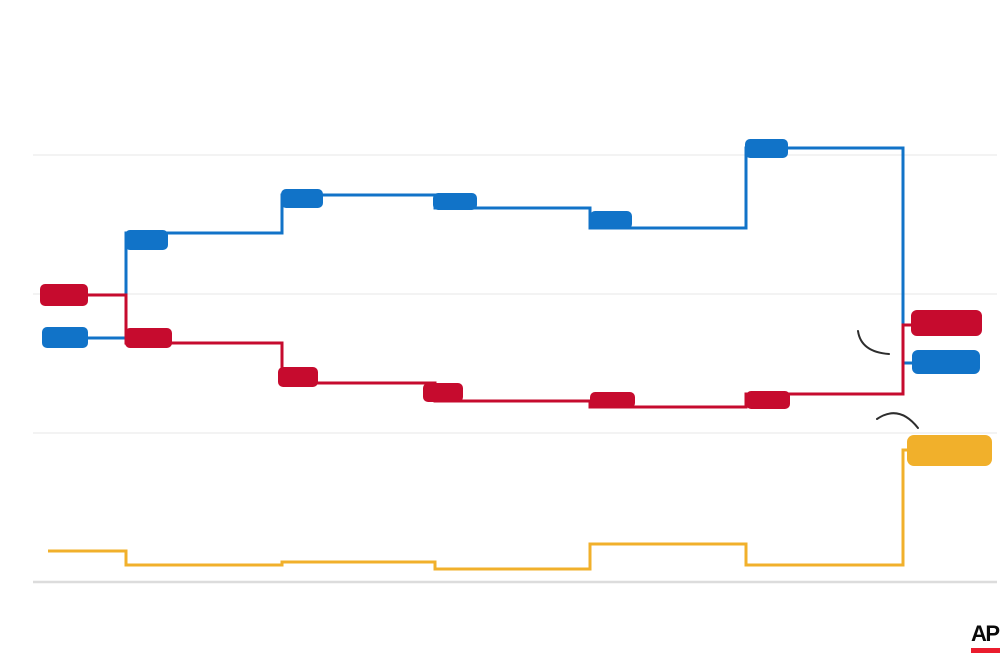 Image resolution: width=1000 pixels, height=654 pixels. Describe the element at coordinates (985, 633) in the screenshot. I see `ap-logo-text: AP` at that location.